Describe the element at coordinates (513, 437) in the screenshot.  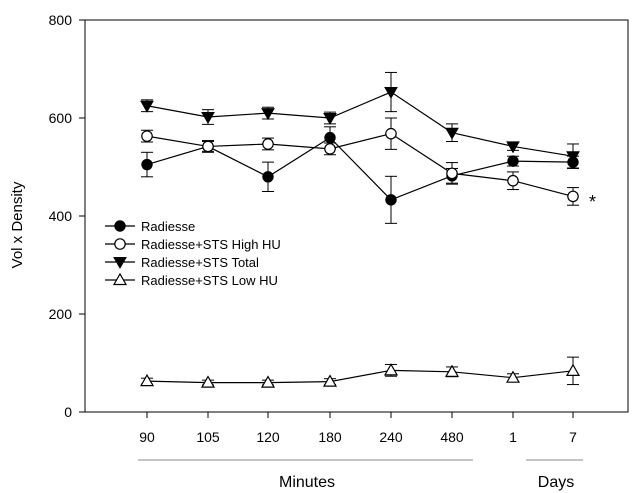
I see `x-tick-label: 1` at that location.